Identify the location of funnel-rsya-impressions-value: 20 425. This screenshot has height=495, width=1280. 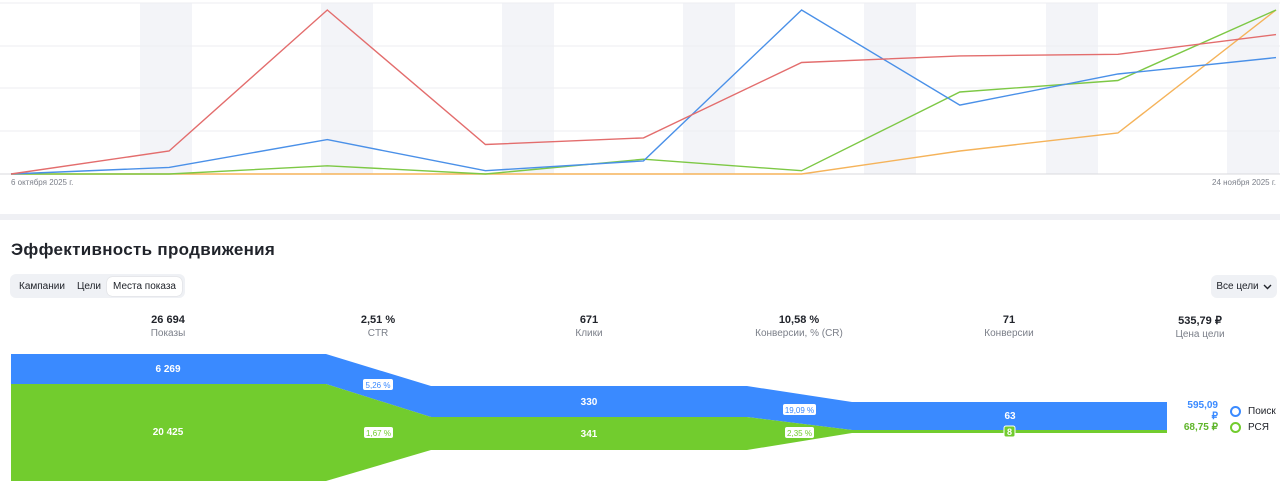
(168, 432).